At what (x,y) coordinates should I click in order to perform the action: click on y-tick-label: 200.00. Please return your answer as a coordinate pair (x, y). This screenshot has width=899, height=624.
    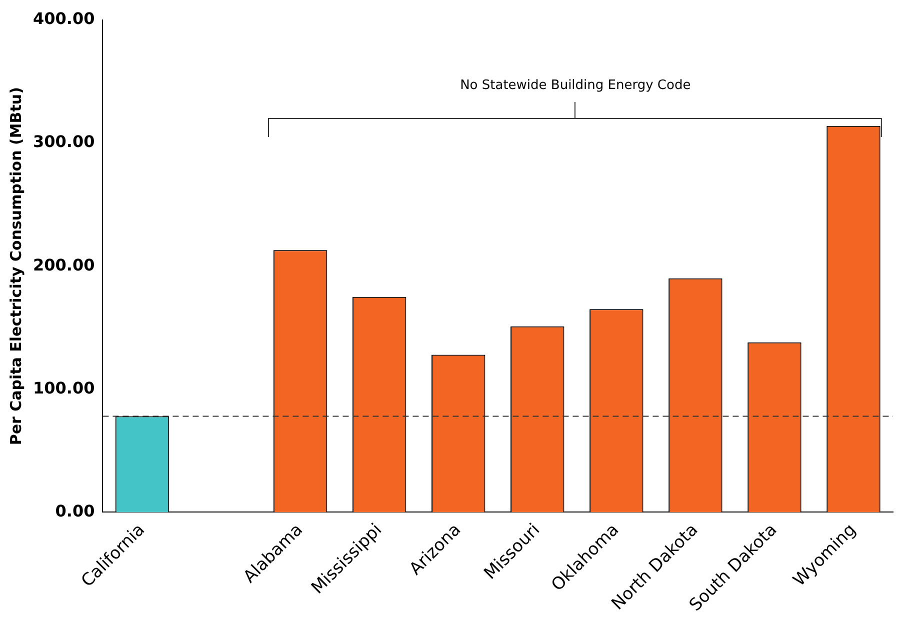
    Looking at the image, I should click on (63, 264).